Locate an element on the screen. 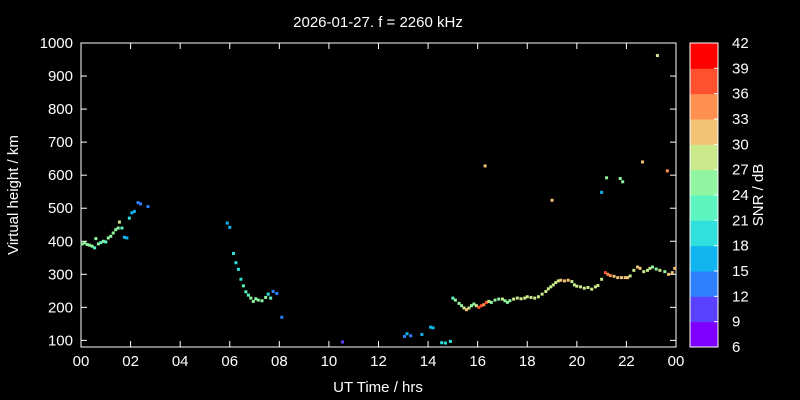 This screenshot has height=400, width=800. colorbar-tick-label: 15 is located at coordinates (740, 271).